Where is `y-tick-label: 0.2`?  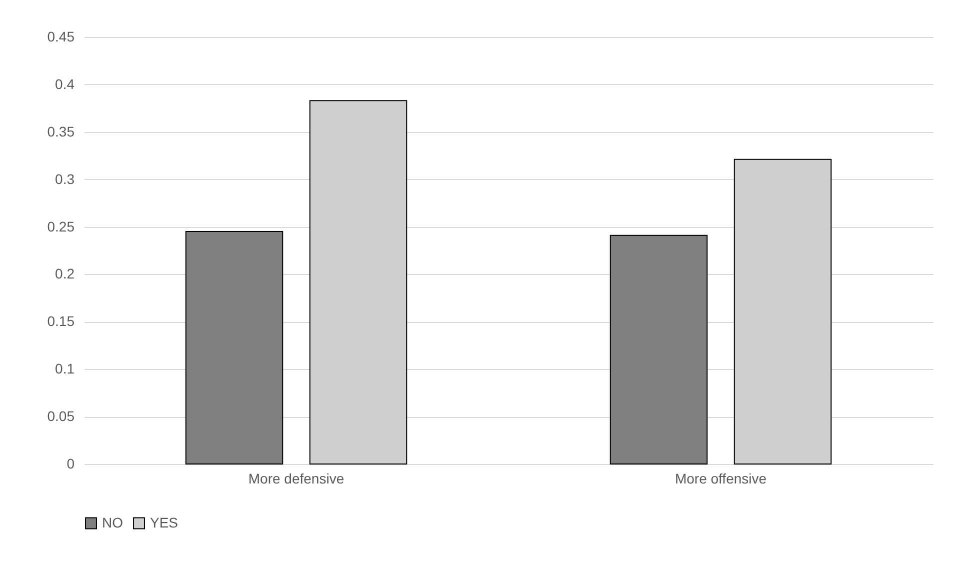 y-tick-label: 0.2 is located at coordinates (65, 274).